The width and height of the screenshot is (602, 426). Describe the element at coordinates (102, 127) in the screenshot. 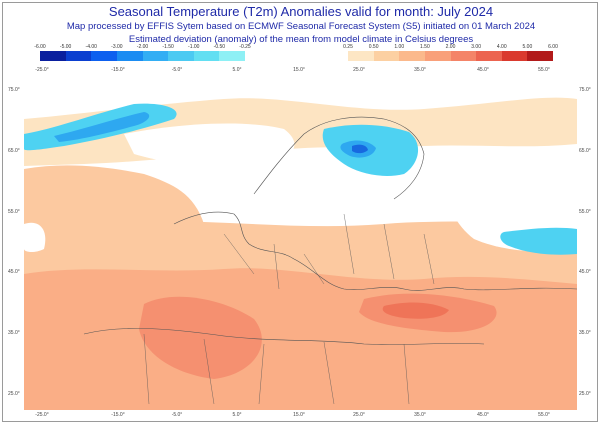

I see `cool-core-northwest` at that location.